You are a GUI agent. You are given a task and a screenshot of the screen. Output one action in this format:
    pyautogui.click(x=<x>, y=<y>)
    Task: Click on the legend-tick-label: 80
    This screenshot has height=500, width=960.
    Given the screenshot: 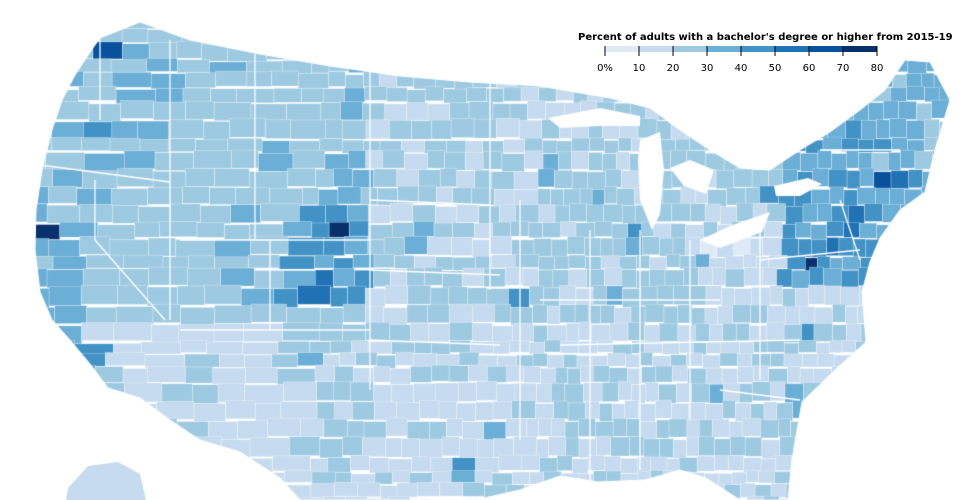 What is the action you would take?
    pyautogui.click(x=877, y=68)
    